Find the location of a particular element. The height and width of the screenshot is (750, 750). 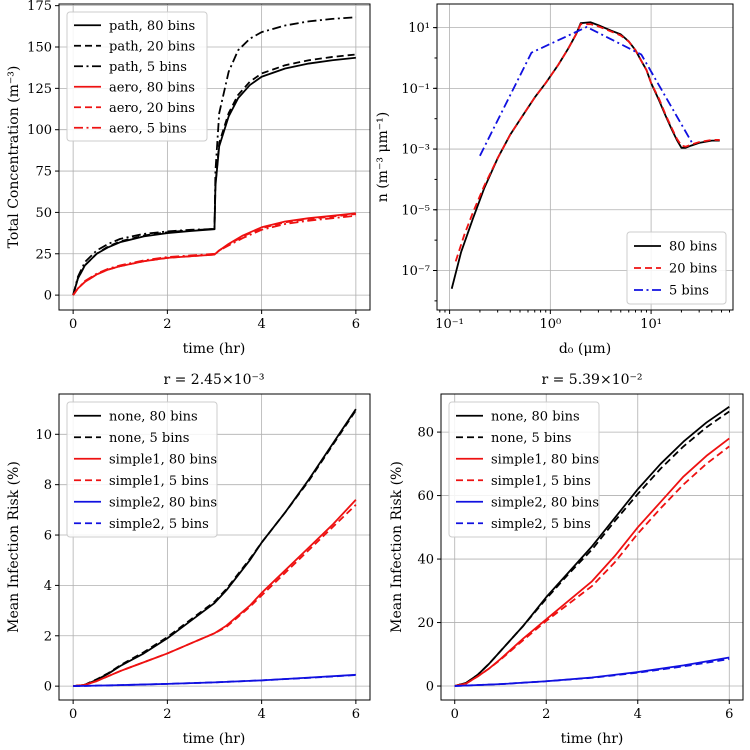

p3-legend-label: simple2, 5 bins is located at coordinates (159, 524).